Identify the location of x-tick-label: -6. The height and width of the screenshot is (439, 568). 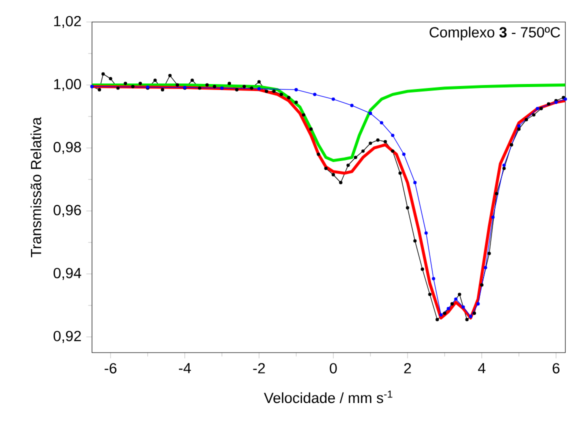
(110, 368).